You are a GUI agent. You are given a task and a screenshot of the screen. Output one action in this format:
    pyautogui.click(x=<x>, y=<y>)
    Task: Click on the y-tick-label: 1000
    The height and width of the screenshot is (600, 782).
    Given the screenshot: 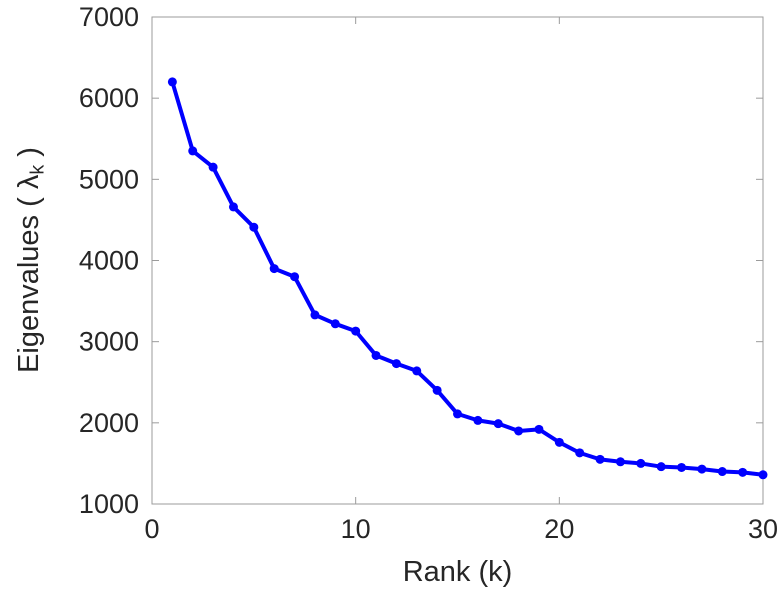 What is the action you would take?
    pyautogui.click(x=109, y=504)
    